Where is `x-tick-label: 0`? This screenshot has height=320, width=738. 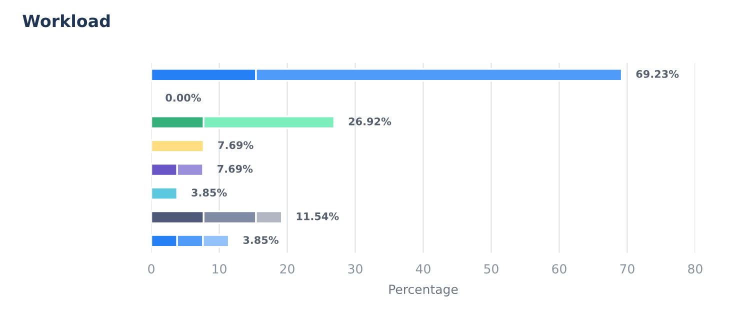 x-tick-label: 0 is located at coordinates (151, 269).